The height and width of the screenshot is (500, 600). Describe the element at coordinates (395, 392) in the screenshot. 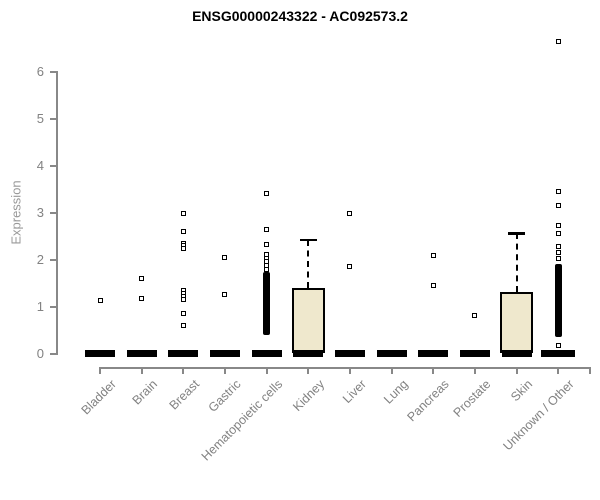

I see `x-category-label: Lung` at that location.